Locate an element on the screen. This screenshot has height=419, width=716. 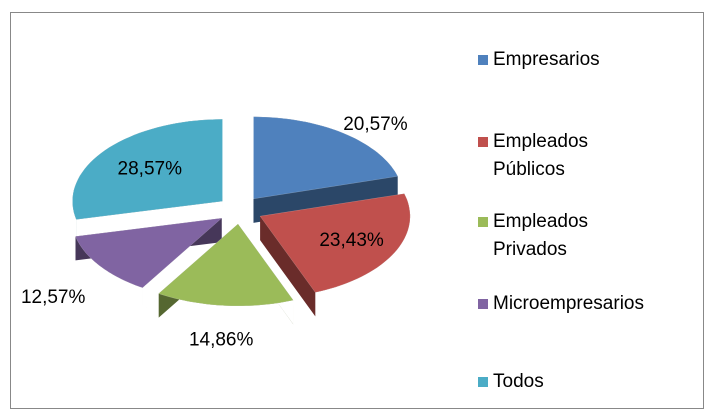
legend-item: Empleados Públicos is located at coordinates (588, 156).